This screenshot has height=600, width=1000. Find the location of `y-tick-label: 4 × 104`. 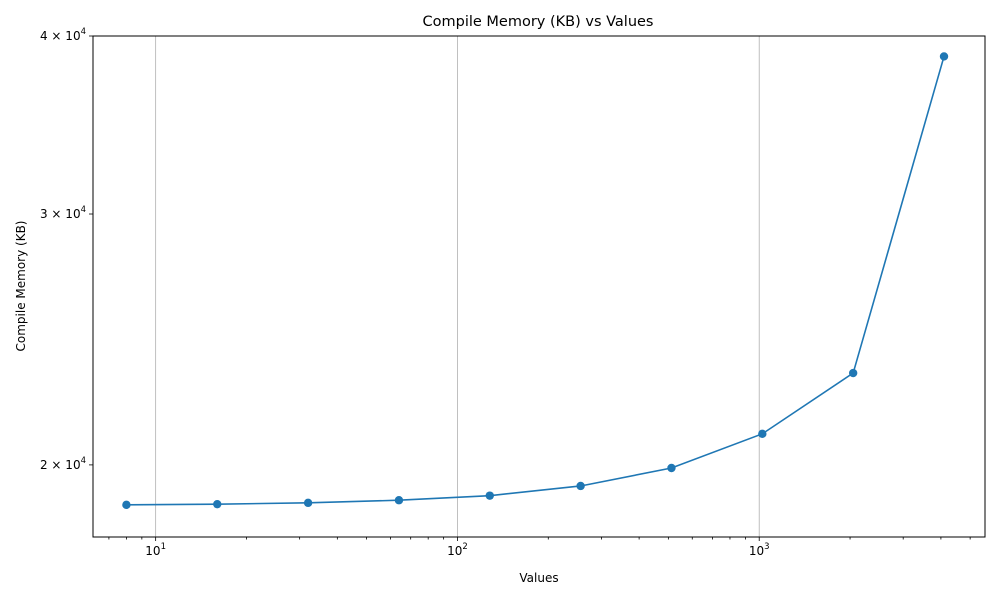

y-tick-label: 4 × 104 is located at coordinates (63, 35).